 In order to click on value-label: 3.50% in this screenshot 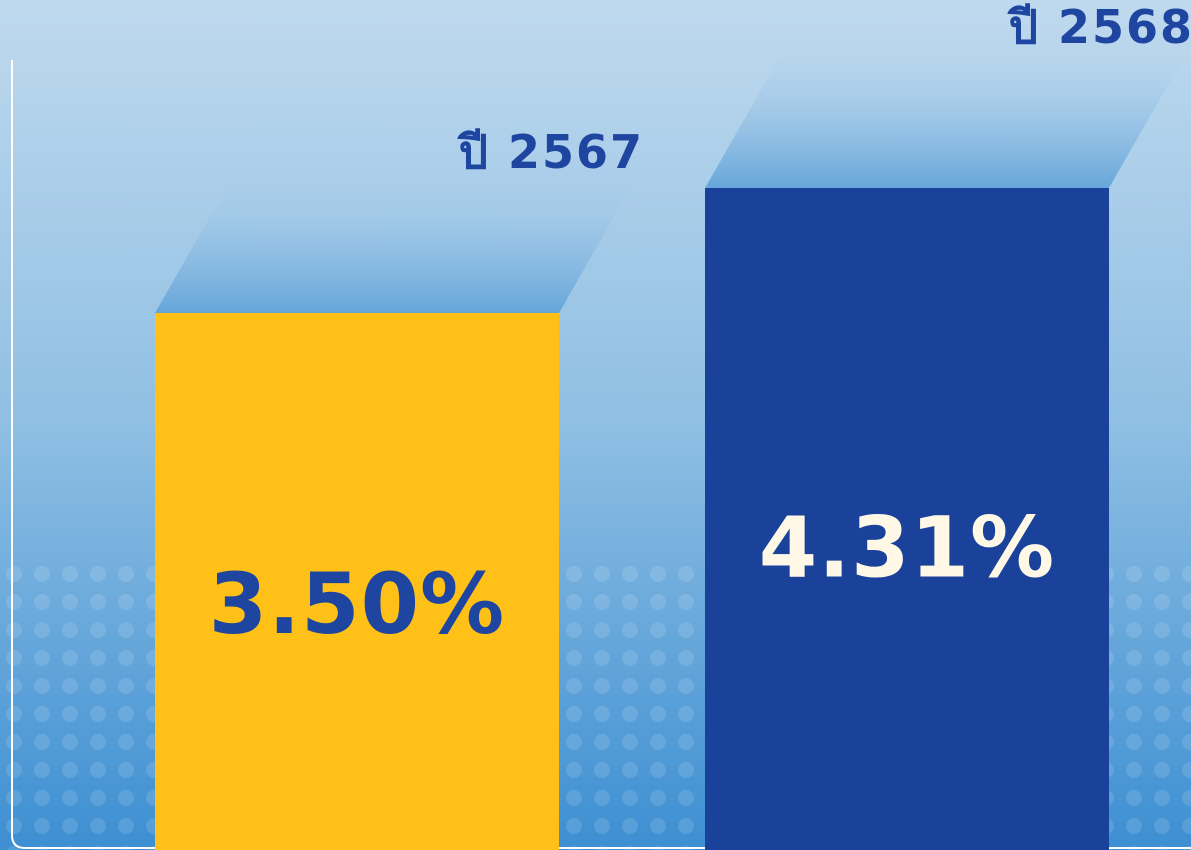, I will do `click(357, 604)`.